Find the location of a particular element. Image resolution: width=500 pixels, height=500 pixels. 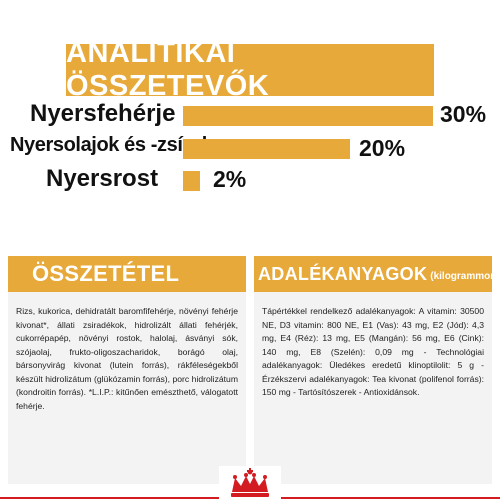

composition-title: ÖSSZETÉTEL is located at coordinates (106, 273).